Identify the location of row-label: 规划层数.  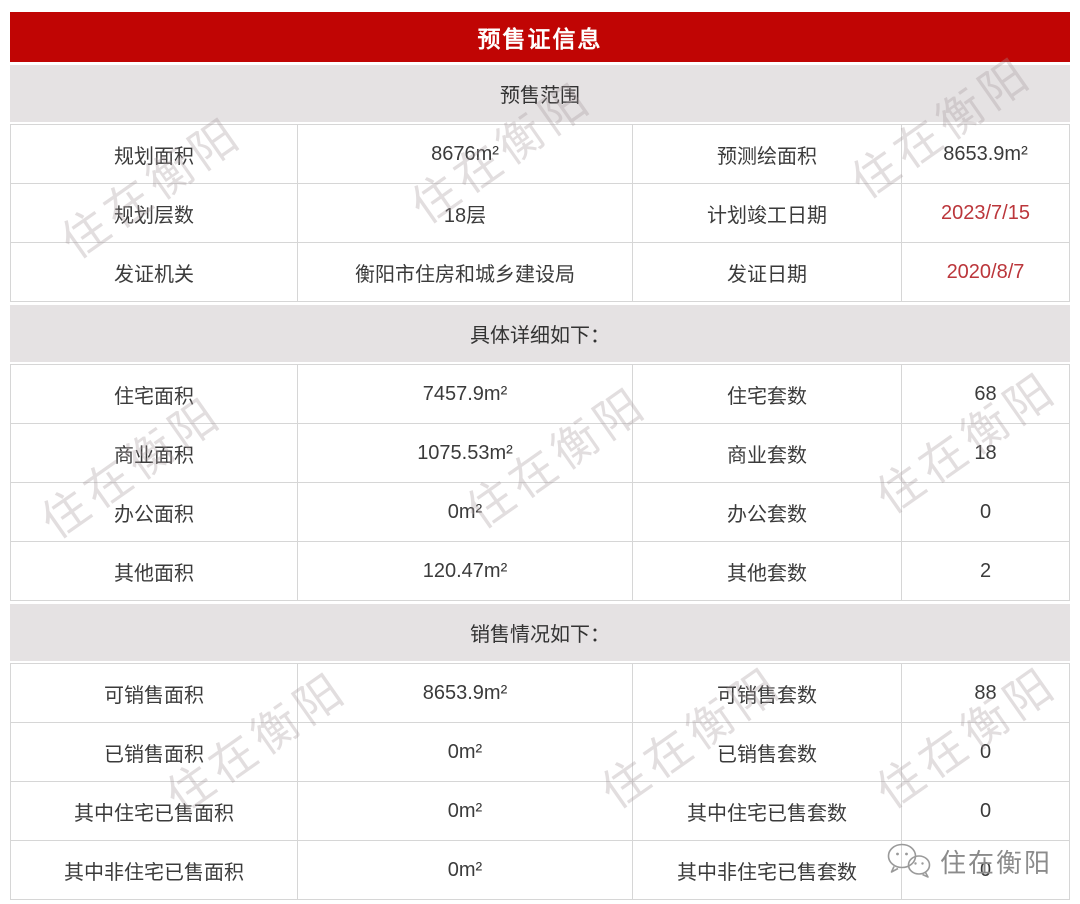
(154, 215).